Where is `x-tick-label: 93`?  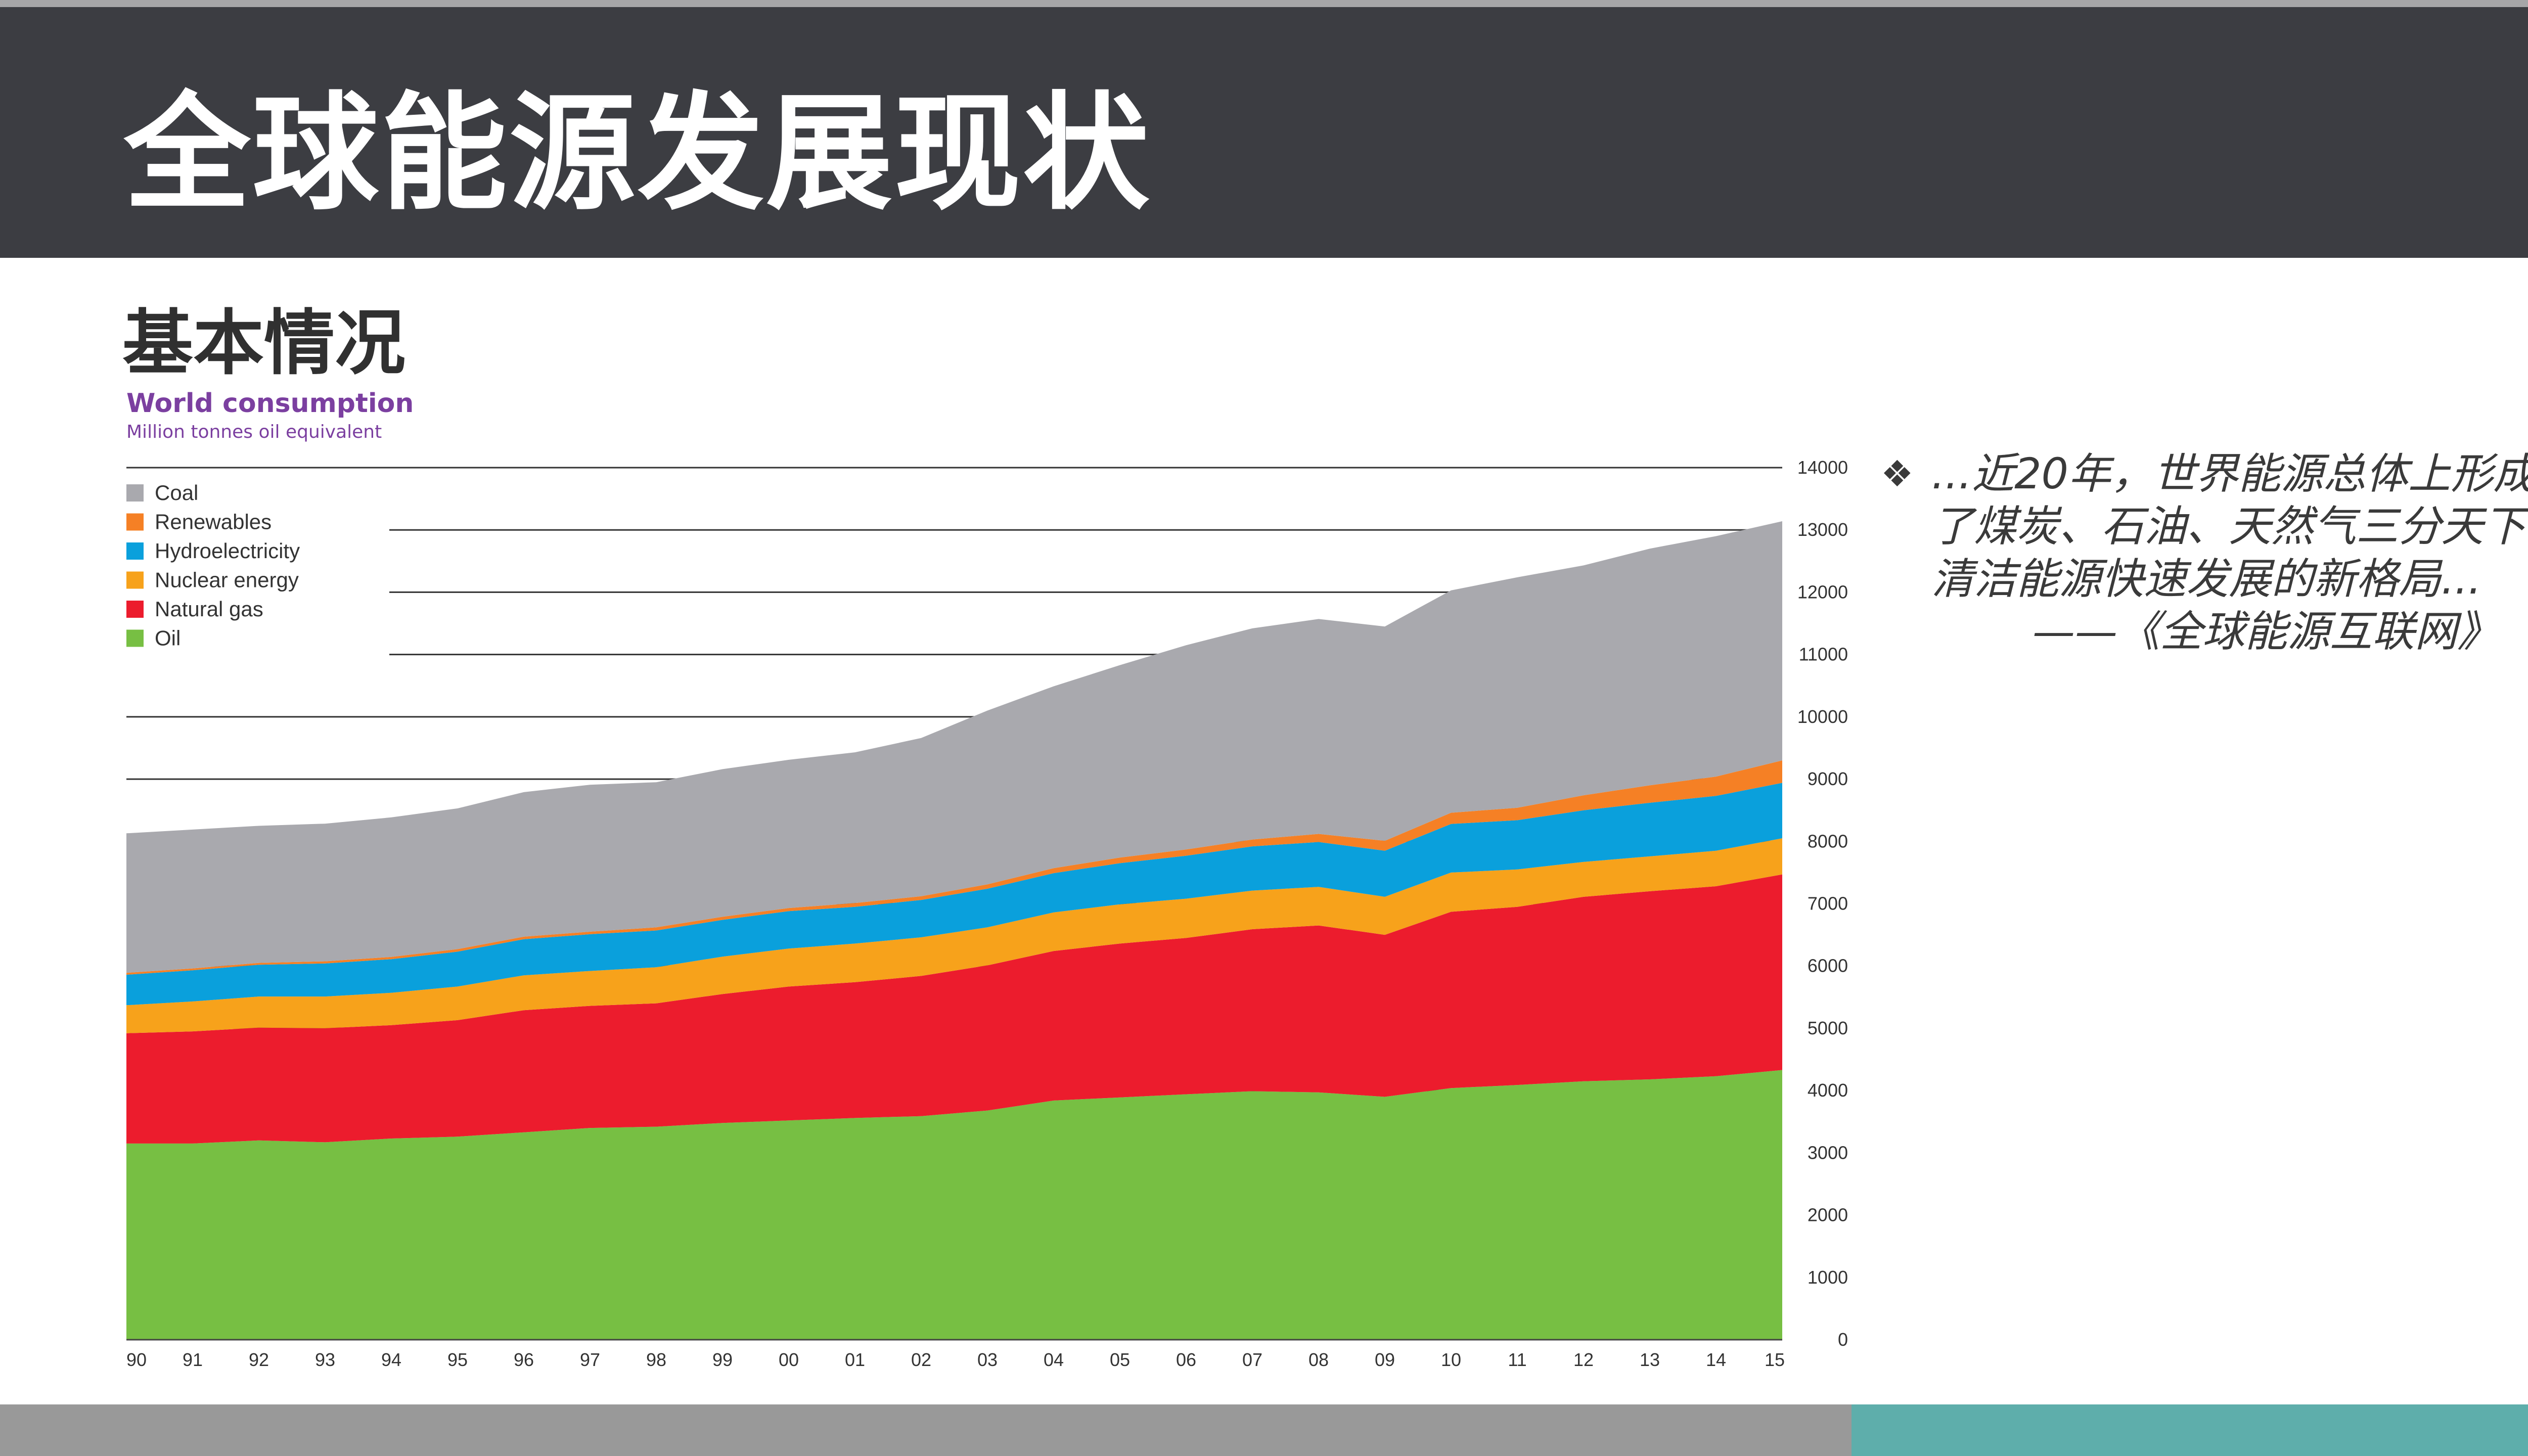
x-tick-label: 93 is located at coordinates (325, 1359).